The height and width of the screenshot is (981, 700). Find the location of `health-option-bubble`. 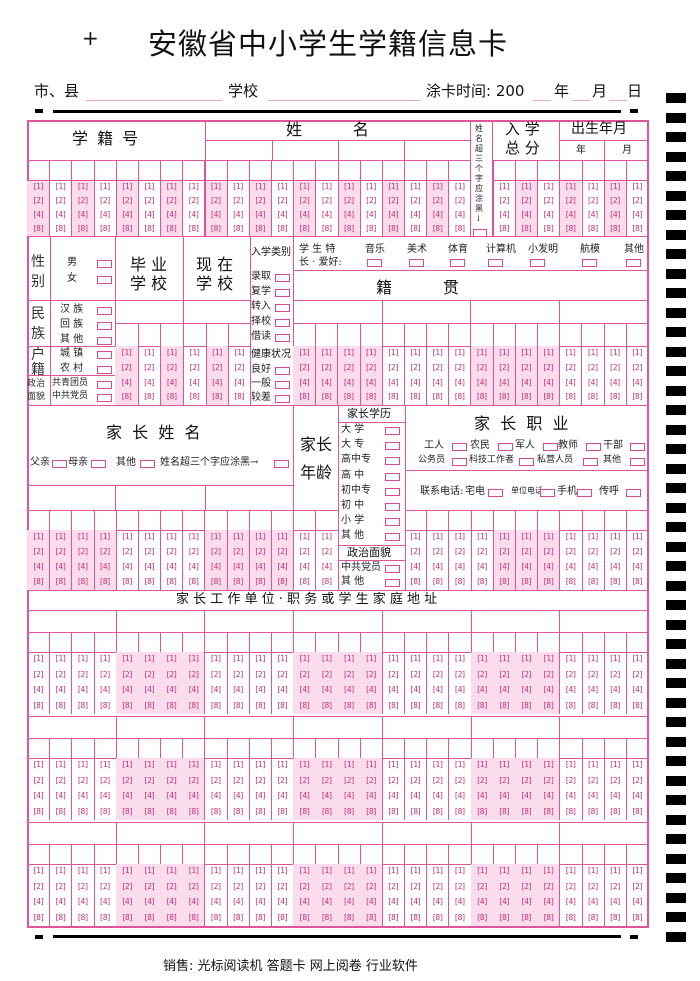

health-option-bubble is located at coordinates (282, 385).